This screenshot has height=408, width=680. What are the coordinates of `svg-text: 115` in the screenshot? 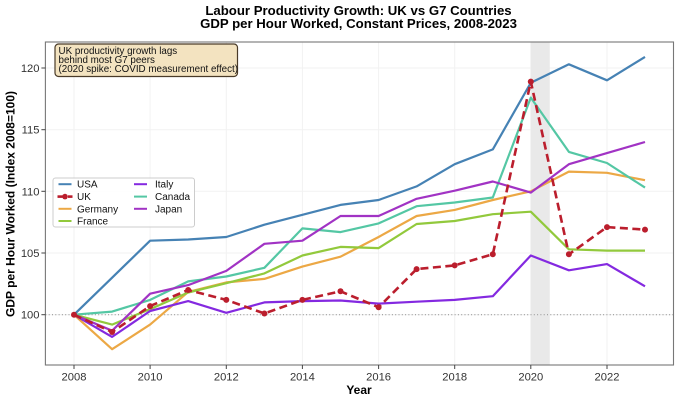 It's located at (31, 131).